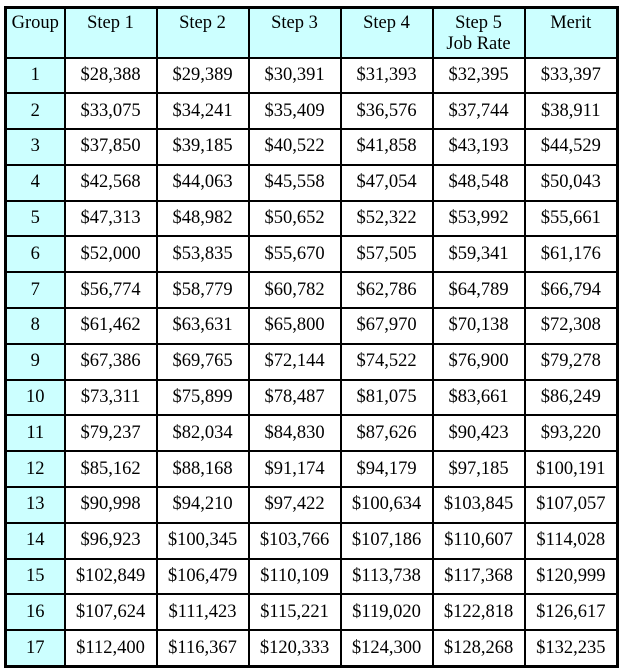  What do you see at coordinates (110, 469) in the screenshot?
I see `step-1-cell: $85,162` at bounding box center [110, 469].